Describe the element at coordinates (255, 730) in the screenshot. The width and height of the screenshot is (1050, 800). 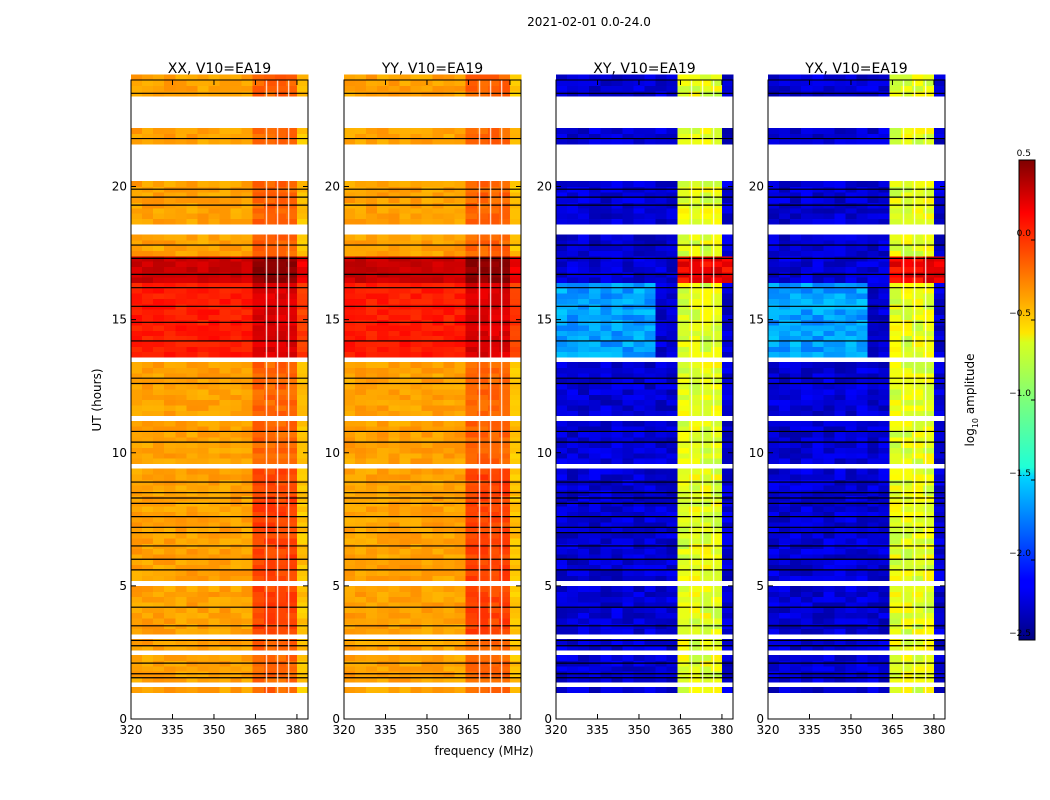
I see `x-tick-label: 365` at that location.